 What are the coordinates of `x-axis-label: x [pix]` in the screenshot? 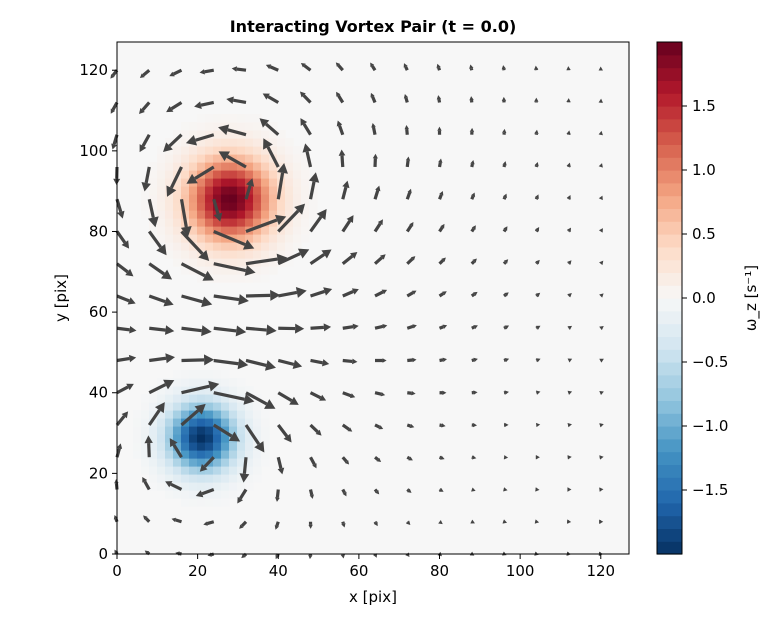 It's located at (373, 597).